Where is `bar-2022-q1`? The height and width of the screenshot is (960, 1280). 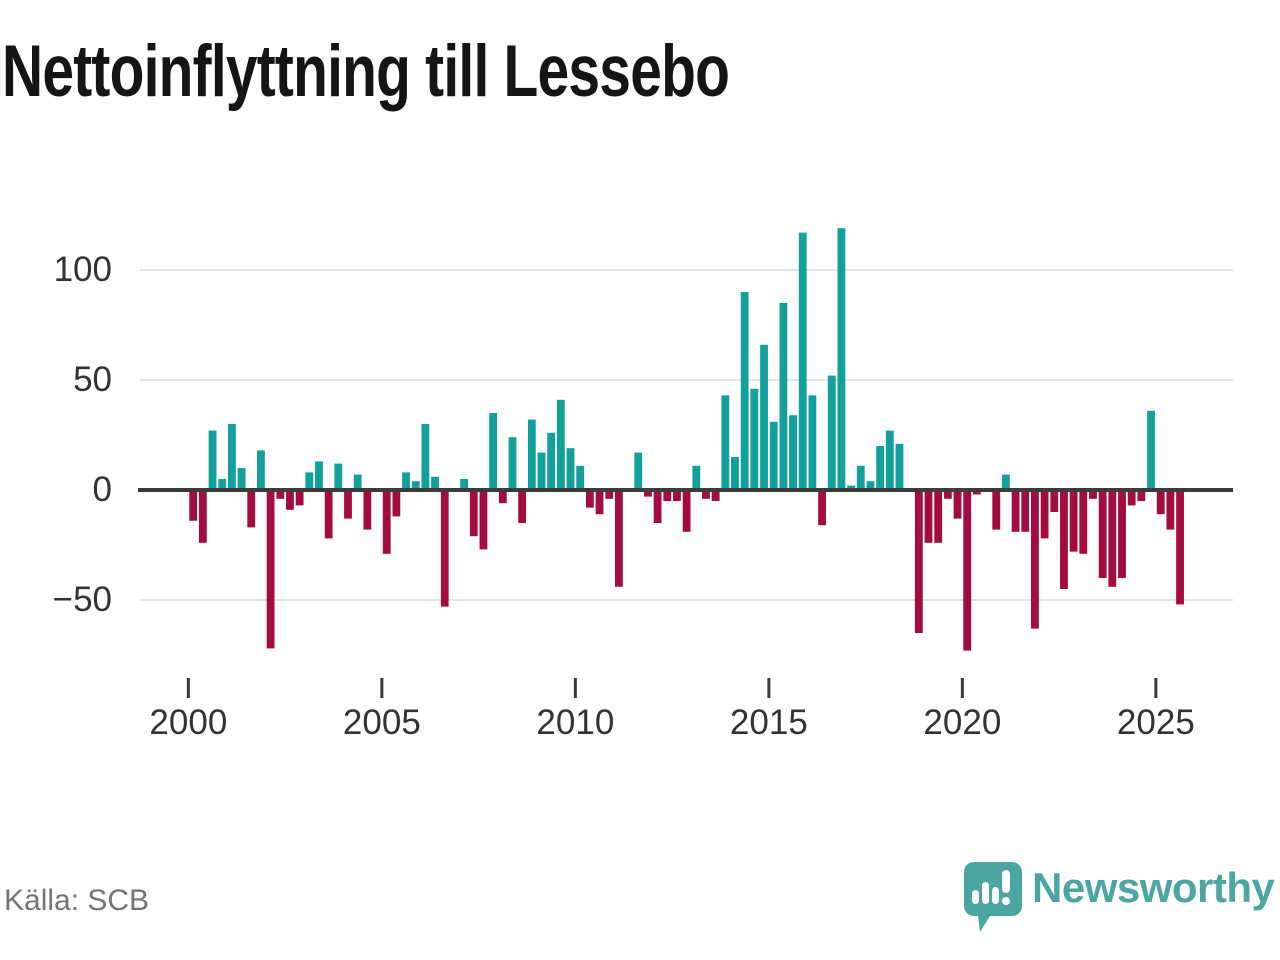
bar-2022-q1 is located at coordinates (1044, 514).